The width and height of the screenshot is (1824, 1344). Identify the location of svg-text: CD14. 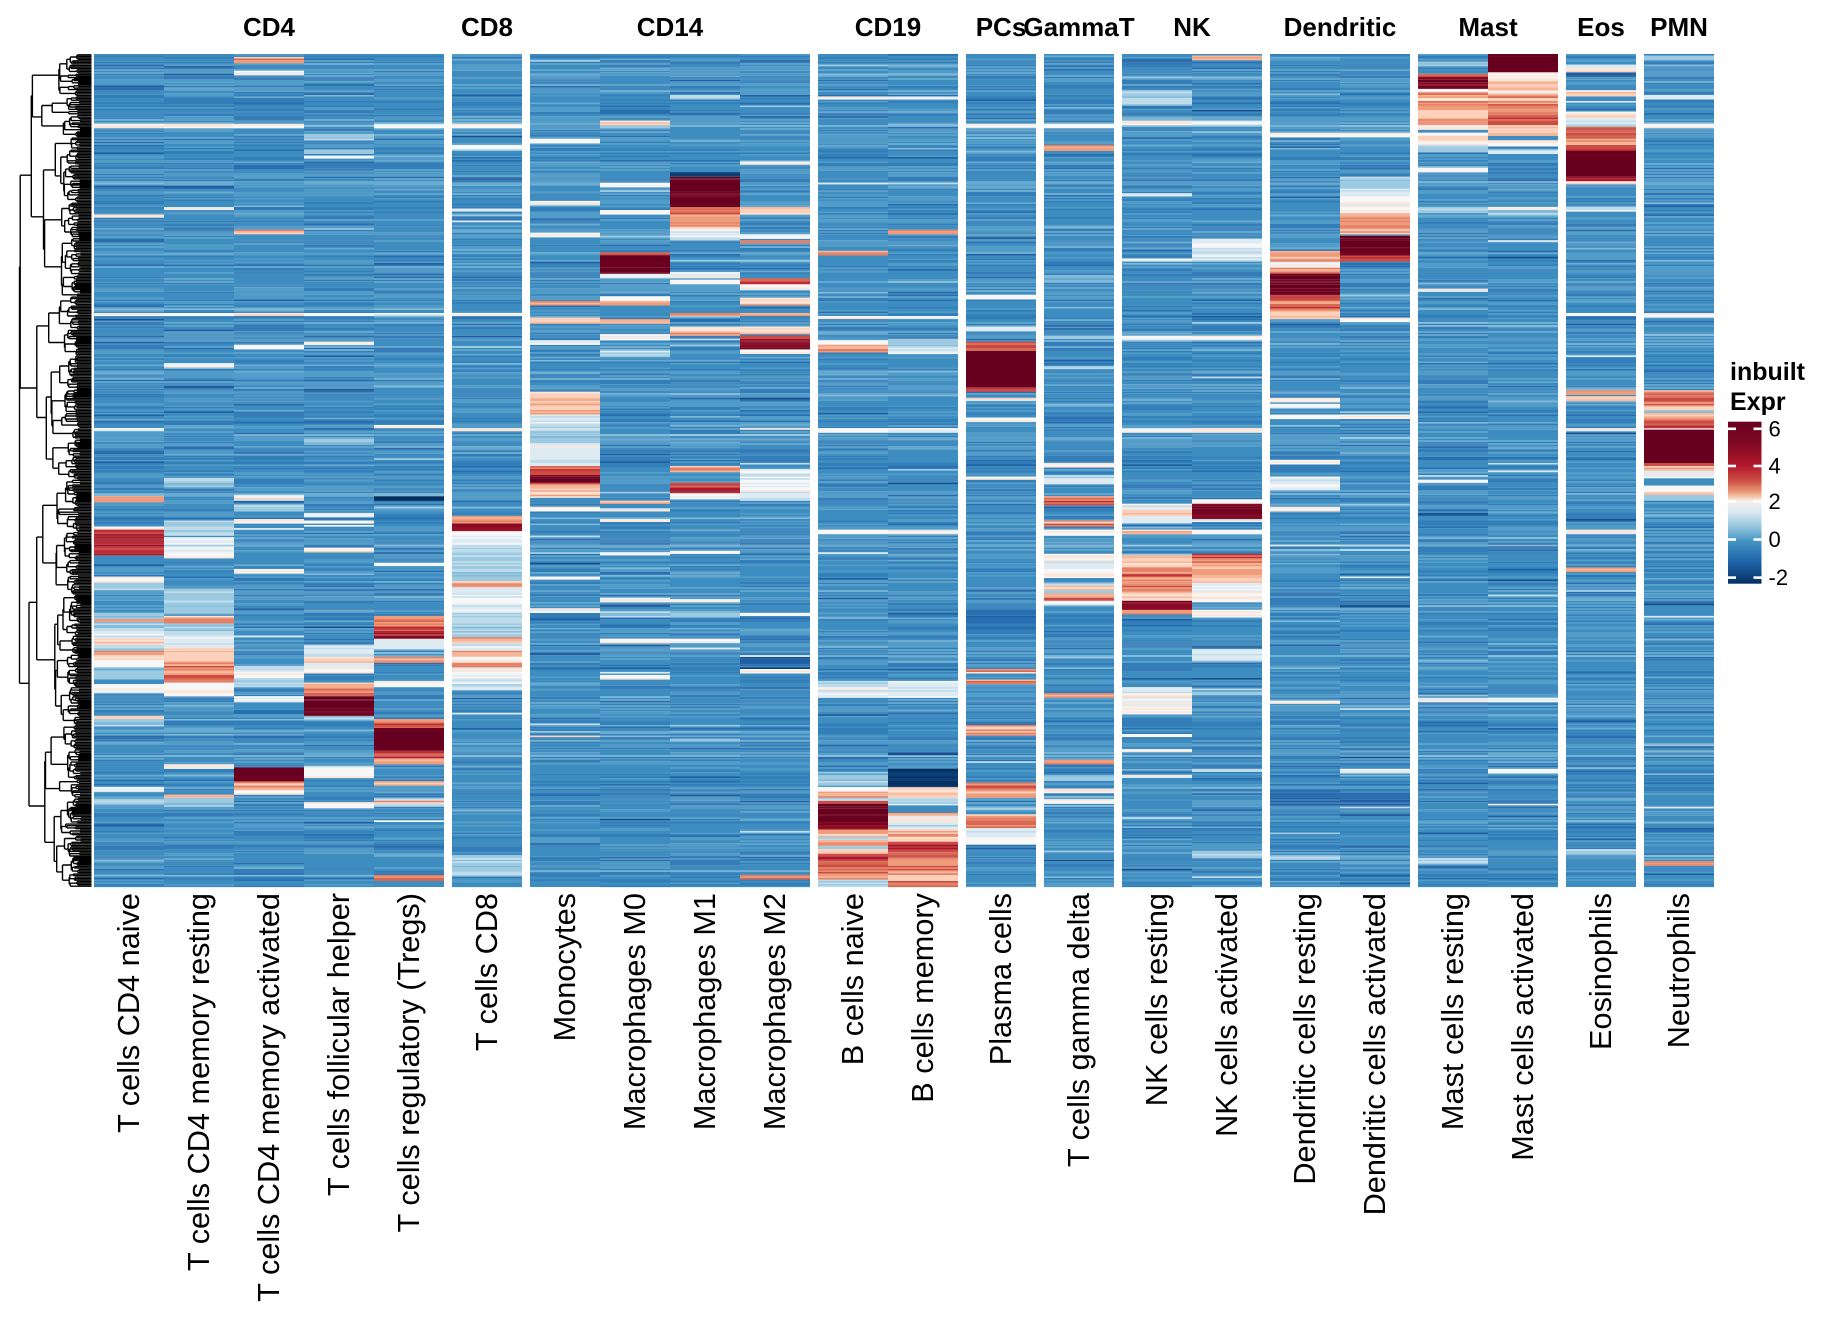
(670, 27).